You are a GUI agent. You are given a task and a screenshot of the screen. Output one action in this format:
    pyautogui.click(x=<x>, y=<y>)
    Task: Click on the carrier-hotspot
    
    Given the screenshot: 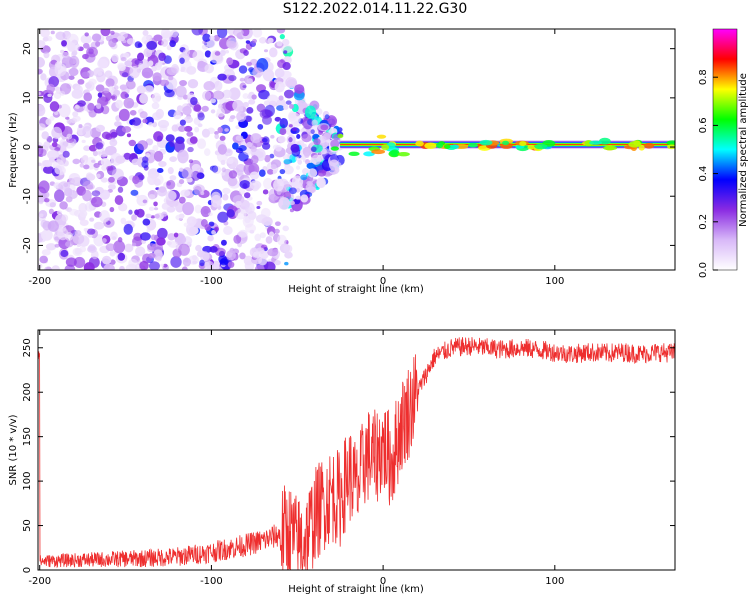 What is the action you would take?
    pyautogui.click(x=670, y=143)
    